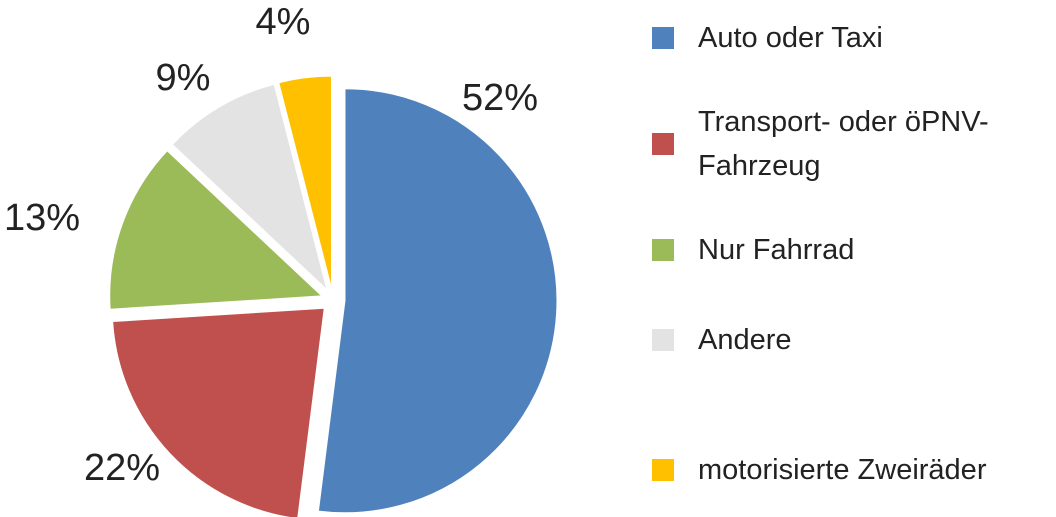 The height and width of the screenshot is (517, 1056). I want to click on legend-label: Nur Fahrrad, so click(776, 250).